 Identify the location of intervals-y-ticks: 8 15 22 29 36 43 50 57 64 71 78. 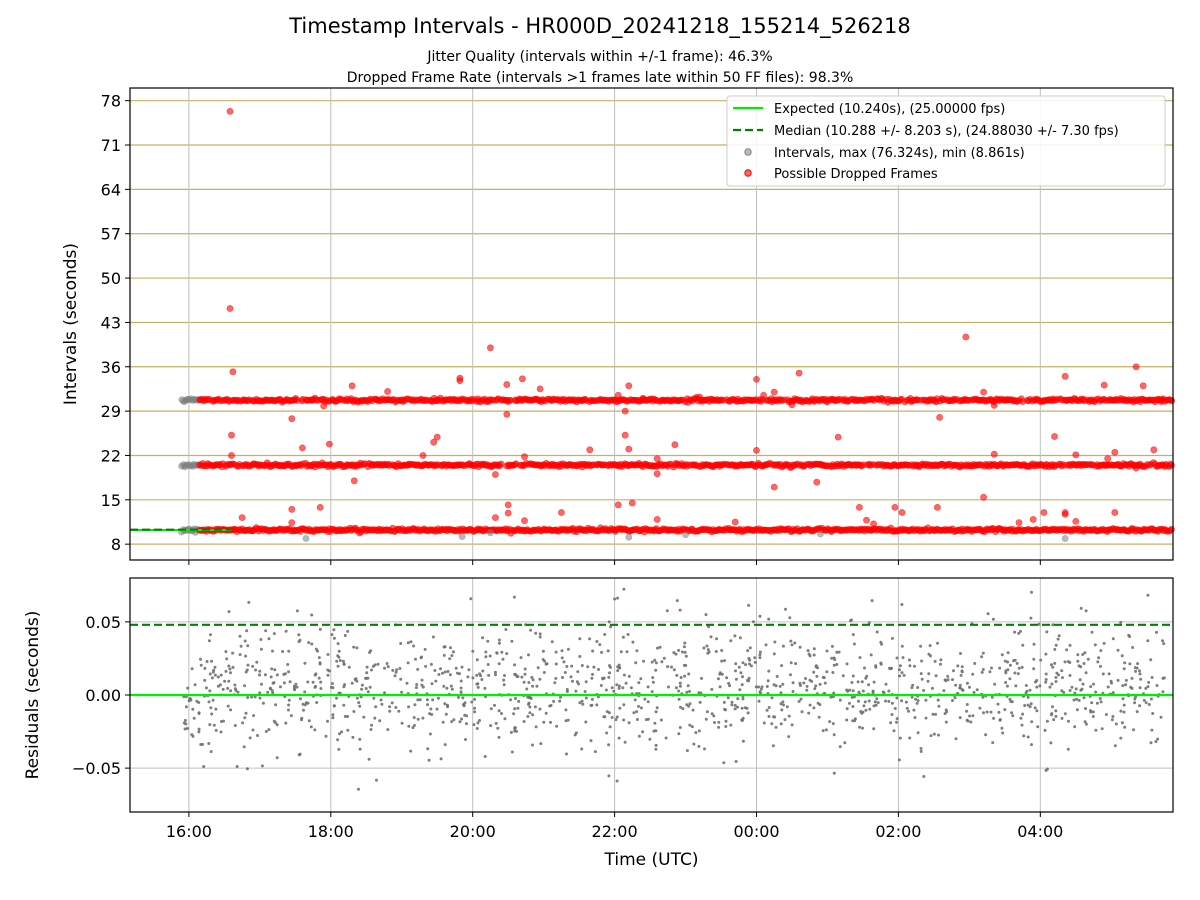
(115, 323).